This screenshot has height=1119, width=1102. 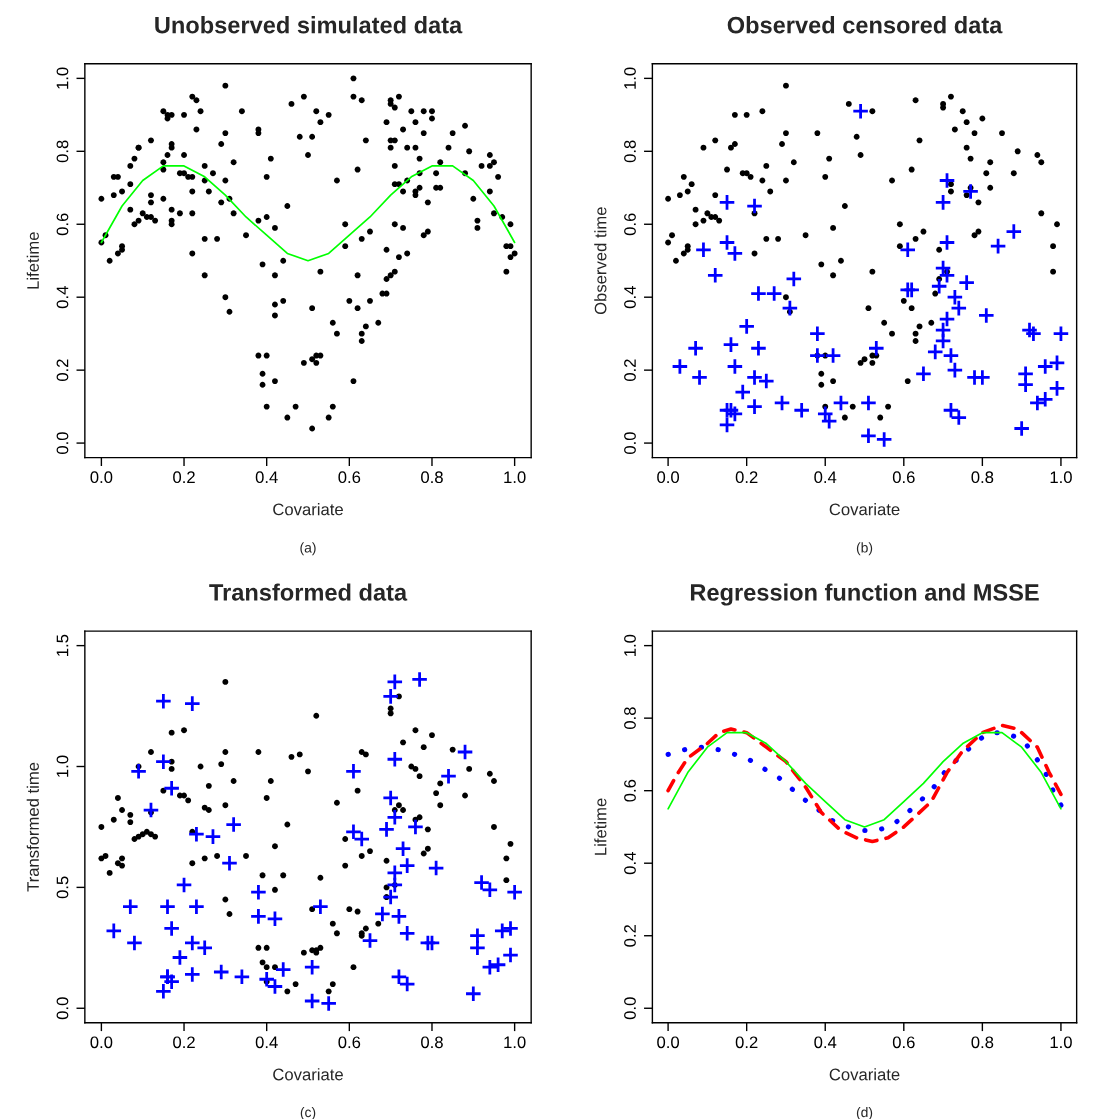 I want to click on y-tick-label: 1.5, so click(x=62, y=645).